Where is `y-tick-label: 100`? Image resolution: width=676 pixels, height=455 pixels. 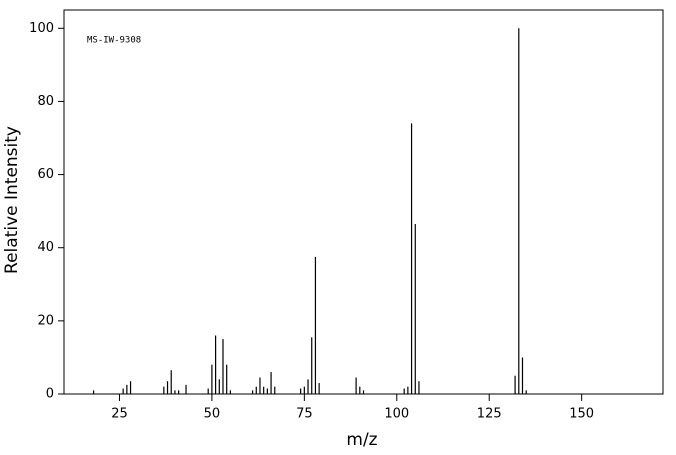 y-tick-label: 100 is located at coordinates (41, 28).